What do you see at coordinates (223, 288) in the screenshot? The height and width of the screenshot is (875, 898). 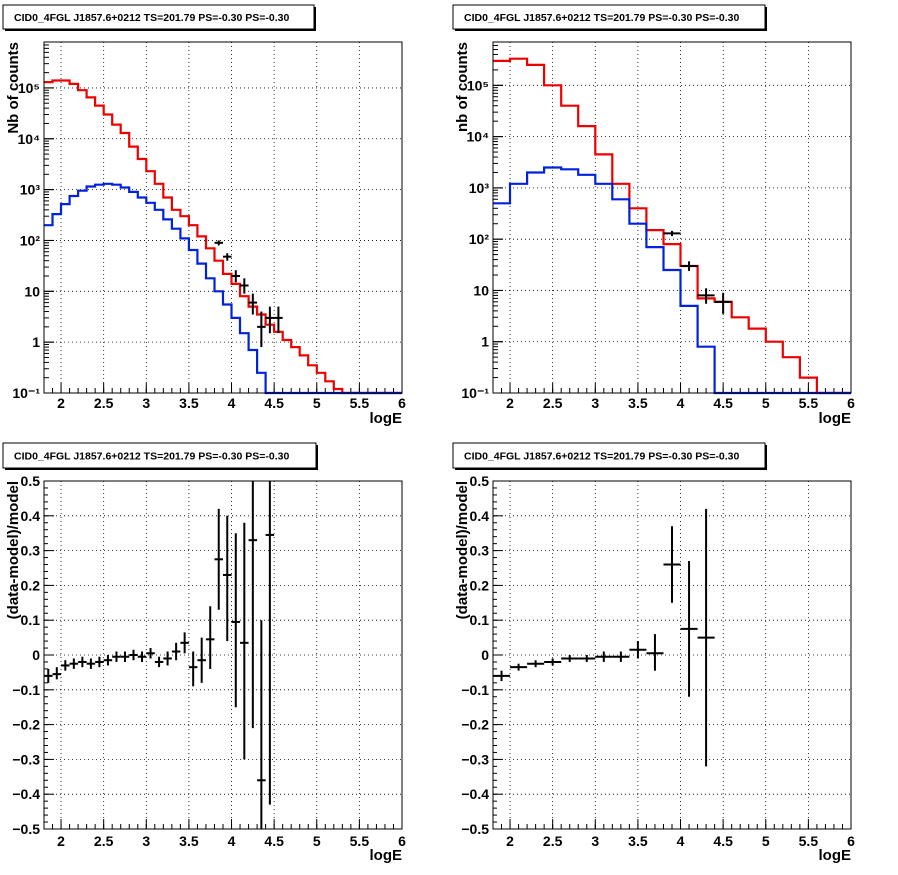 I see `series-source-line` at bounding box center [223, 288].